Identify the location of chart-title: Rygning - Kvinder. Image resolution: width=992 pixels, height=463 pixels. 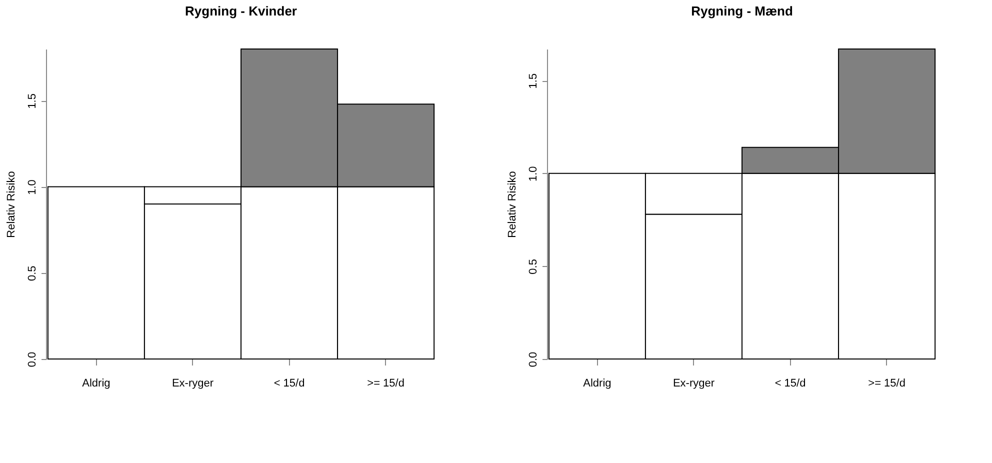
(241, 11).